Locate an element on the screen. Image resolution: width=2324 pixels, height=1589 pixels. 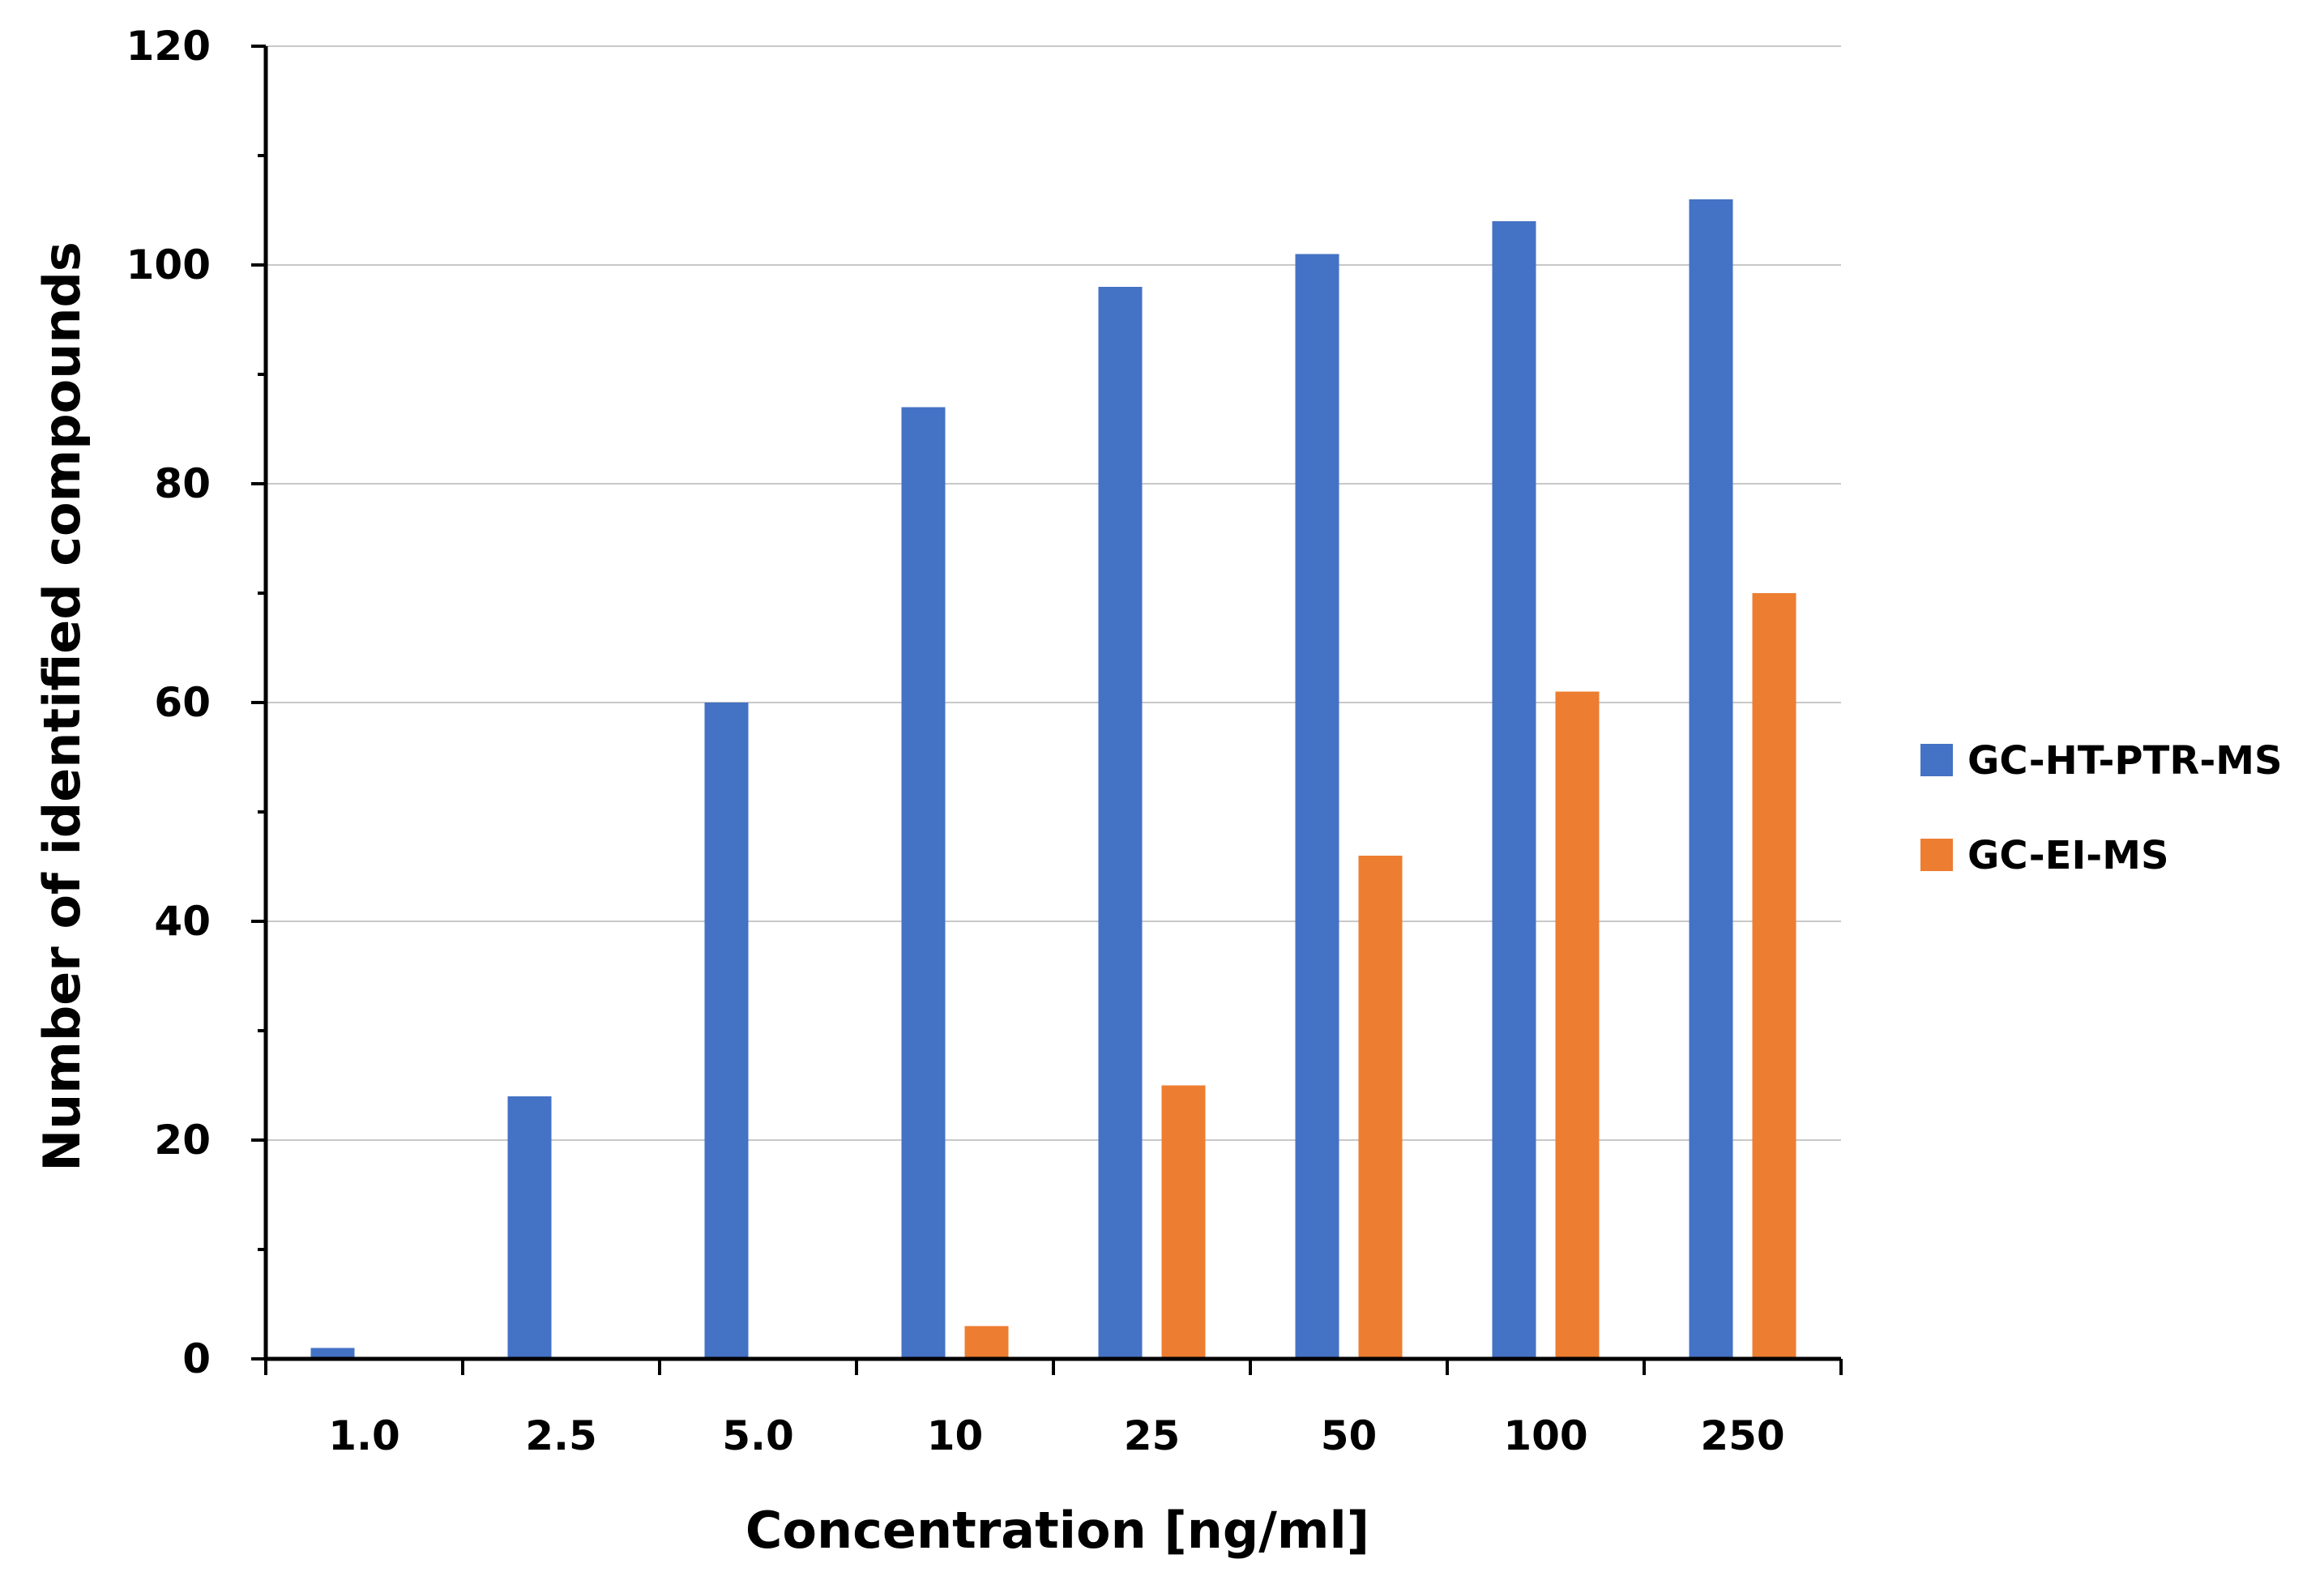
x-tick-label: 25 is located at coordinates (1152, 1435).